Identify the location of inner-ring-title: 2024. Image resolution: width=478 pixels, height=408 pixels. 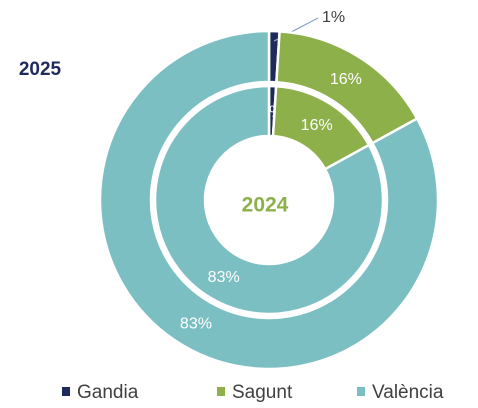
(265, 205).